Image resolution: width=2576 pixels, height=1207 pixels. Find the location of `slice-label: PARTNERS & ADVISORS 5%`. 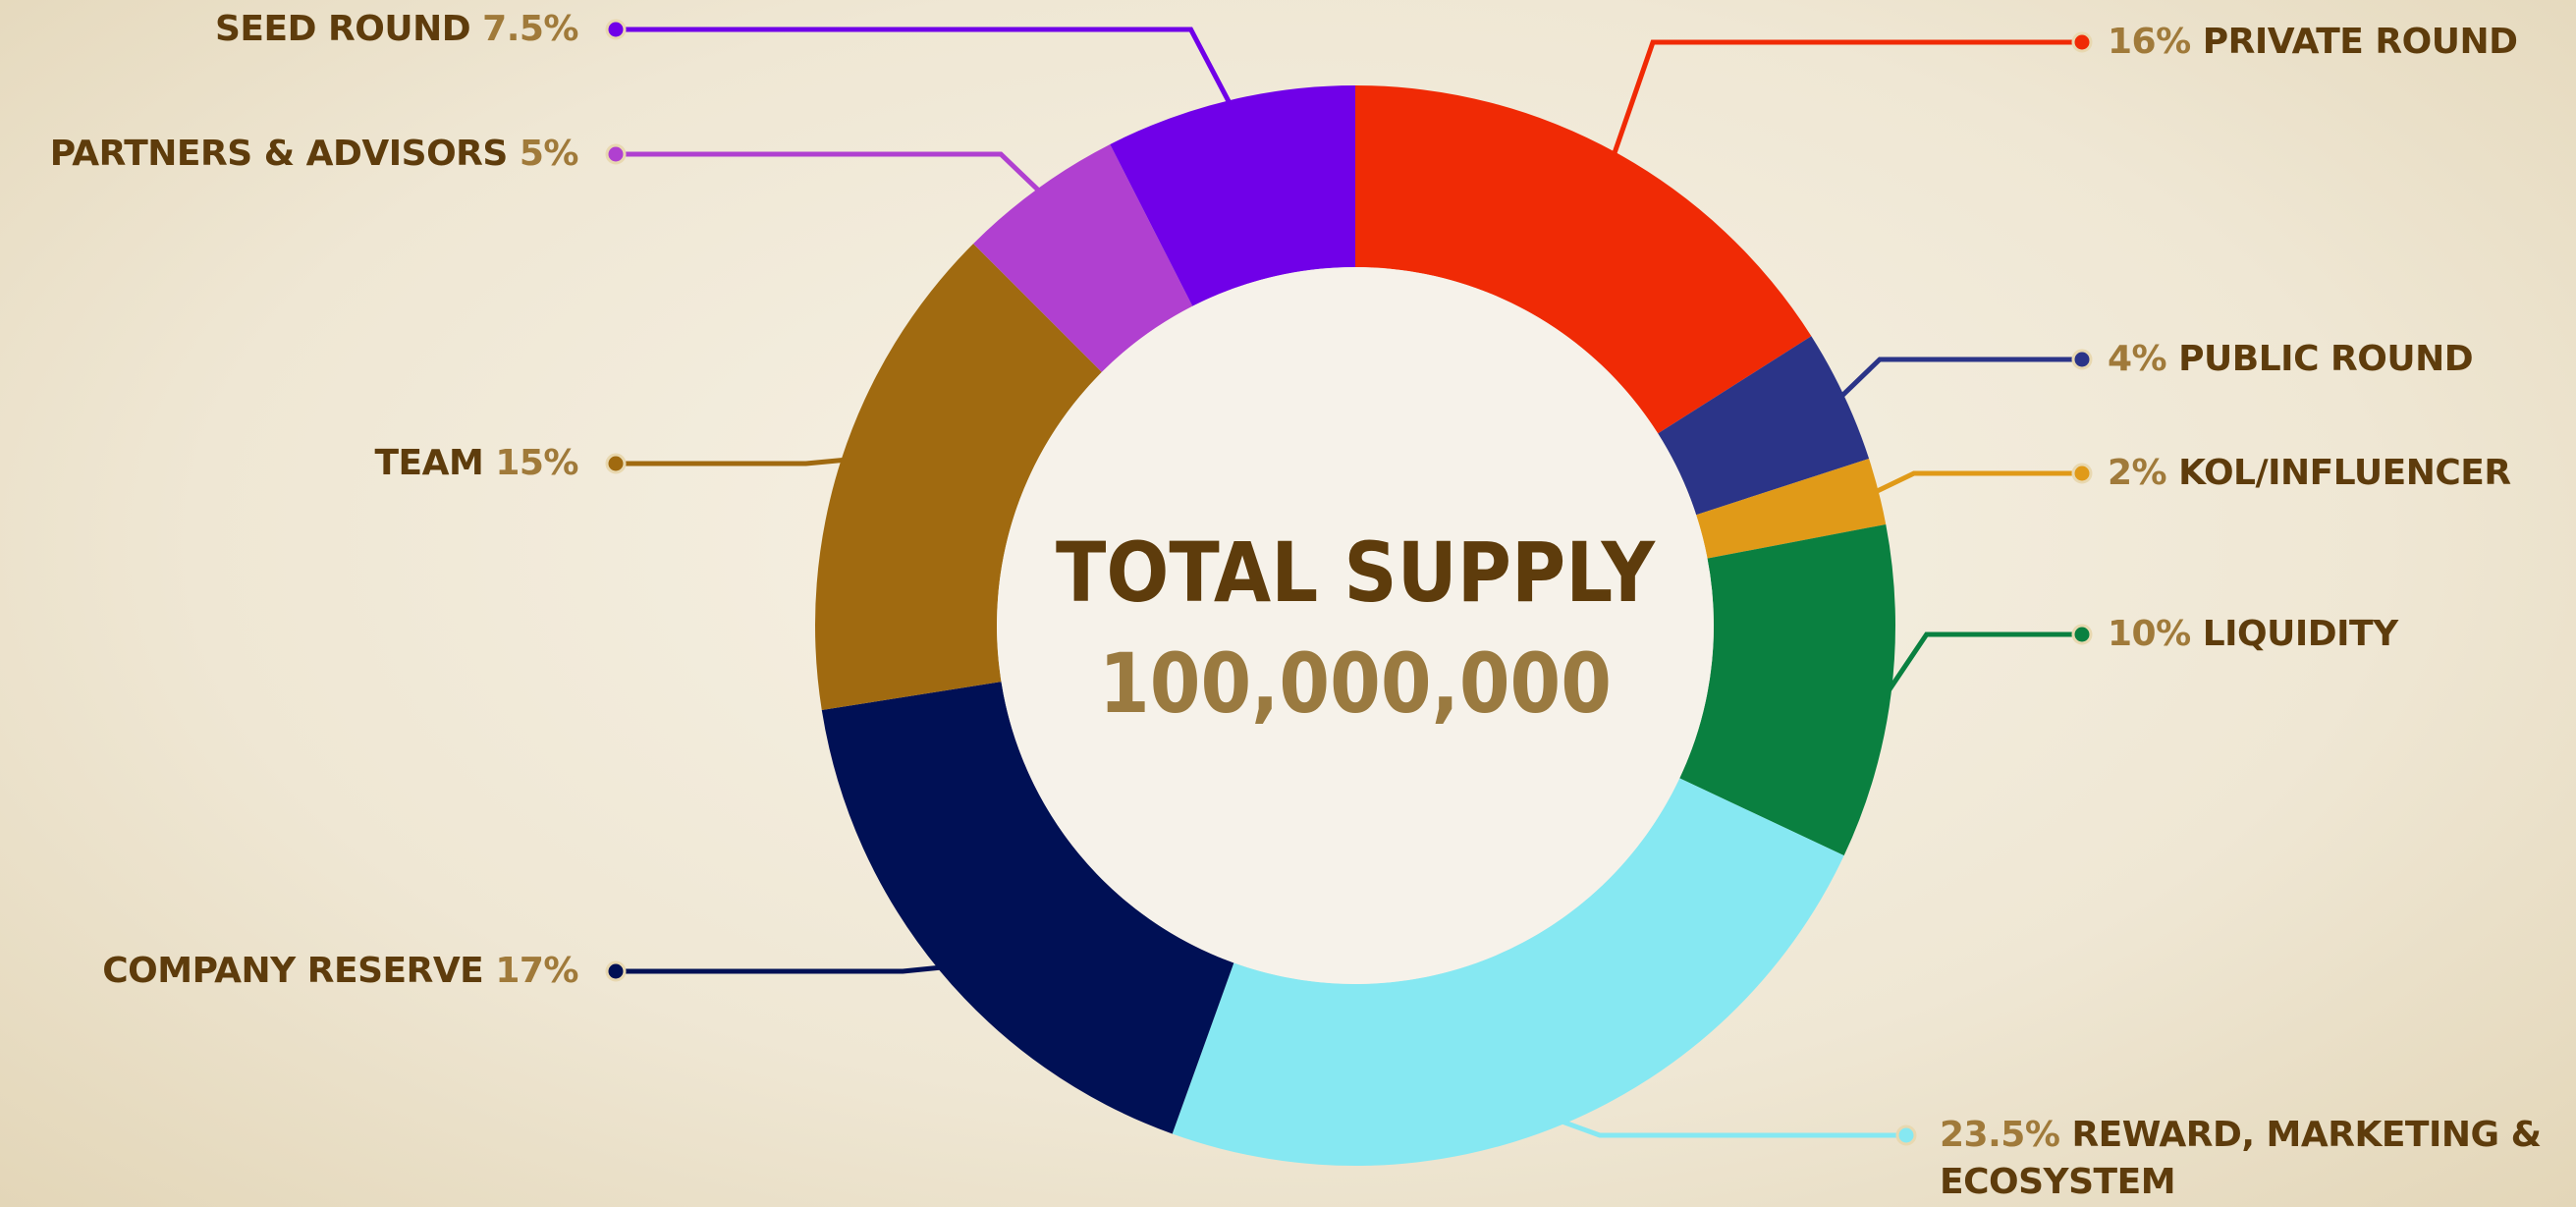

slice-label: PARTNERS & ADVISORS 5% is located at coordinates (314, 154).